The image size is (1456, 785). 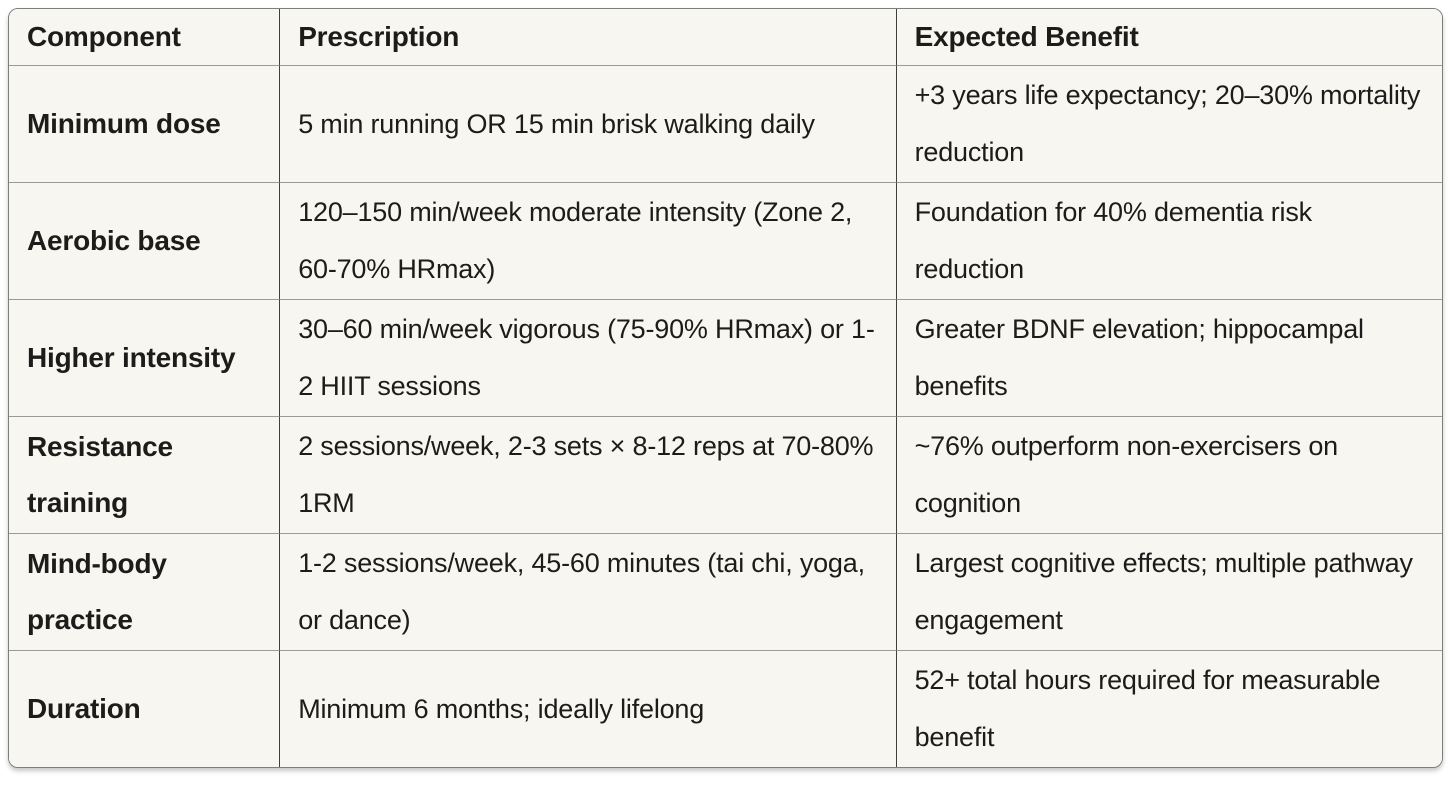 I want to click on column-header-prescription: Prescription, so click(x=587, y=37).